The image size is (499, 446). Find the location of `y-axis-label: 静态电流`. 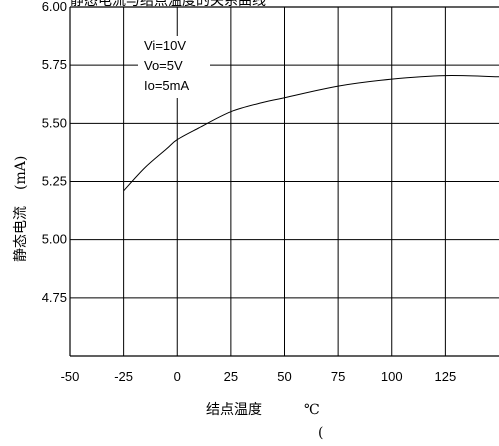

y-axis-label: 静态电流 is located at coordinates (21, 234).